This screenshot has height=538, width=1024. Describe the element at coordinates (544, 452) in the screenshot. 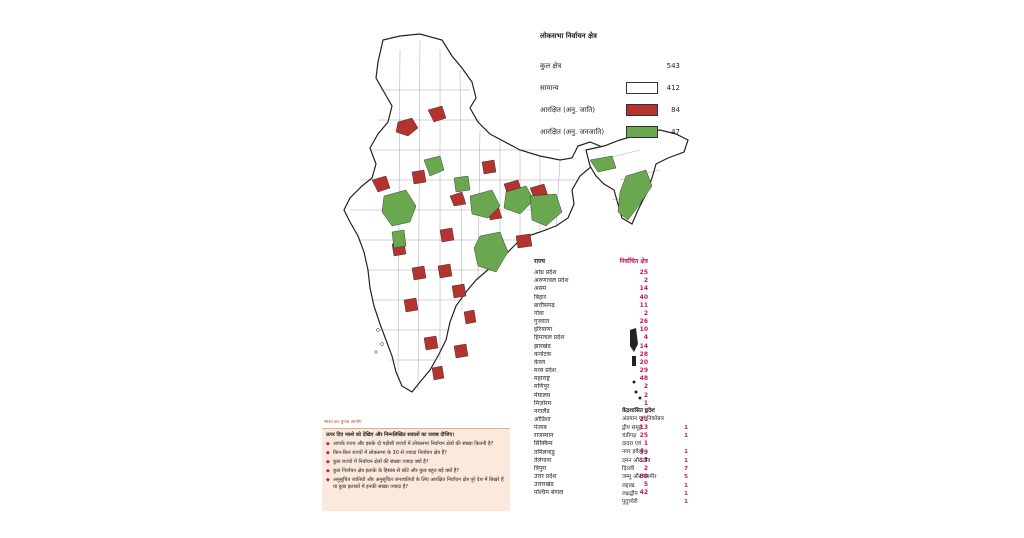

I see `state-name: तमिलनाडु` at that location.